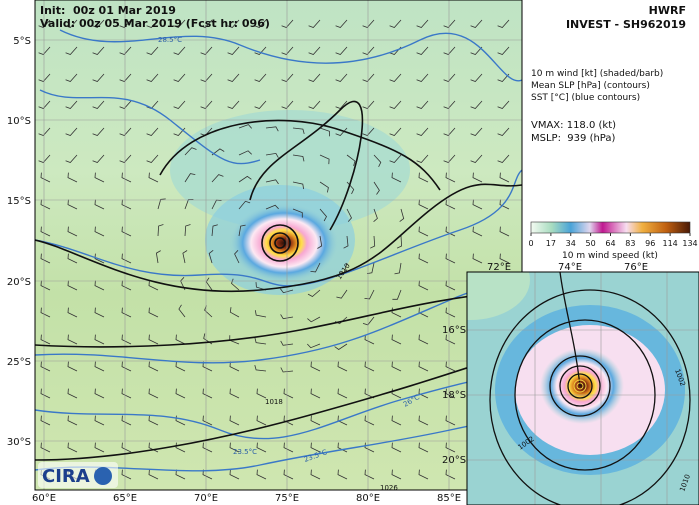 The height and width of the screenshot is (505, 699). Describe the element at coordinates (573, 125) in the screenshot. I see `vmax: VMAX: 118.0 (kt)` at that location.